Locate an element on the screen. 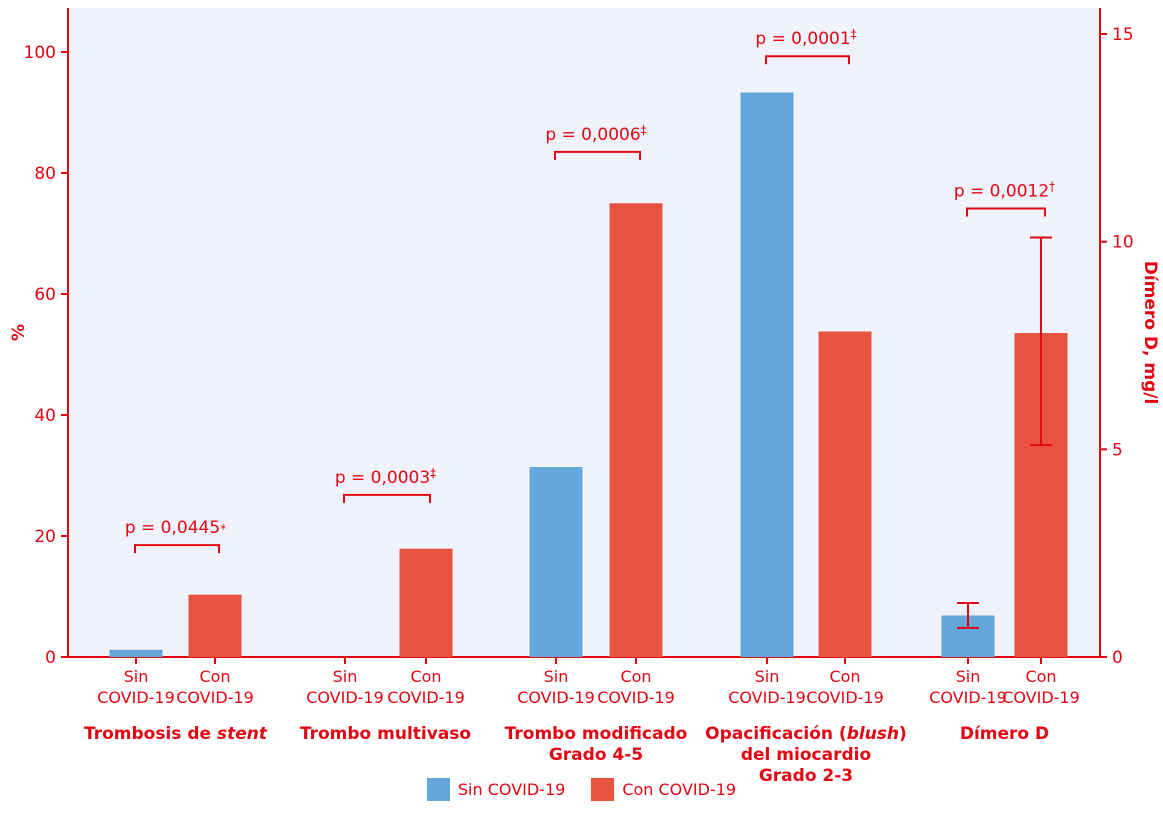 This screenshot has height=830, width=1163. right-tick-label-2: 10 is located at coordinates (1123, 243).